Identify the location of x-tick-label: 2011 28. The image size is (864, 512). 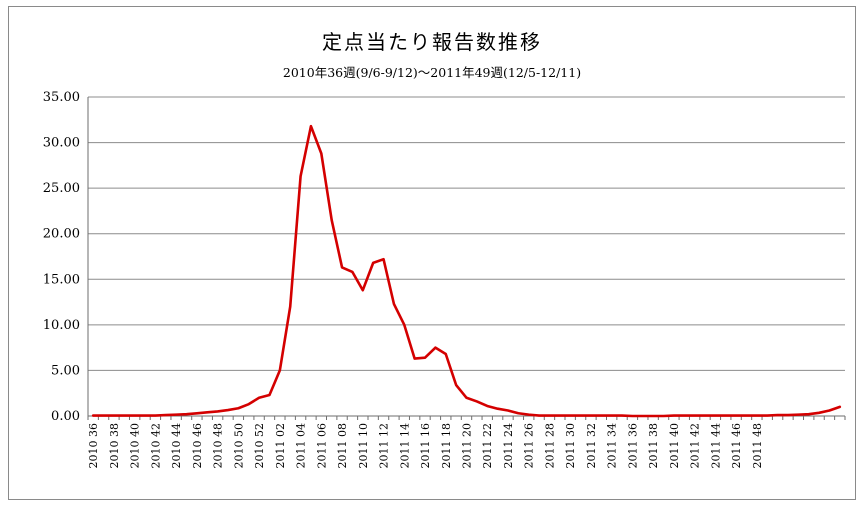
(549, 446).